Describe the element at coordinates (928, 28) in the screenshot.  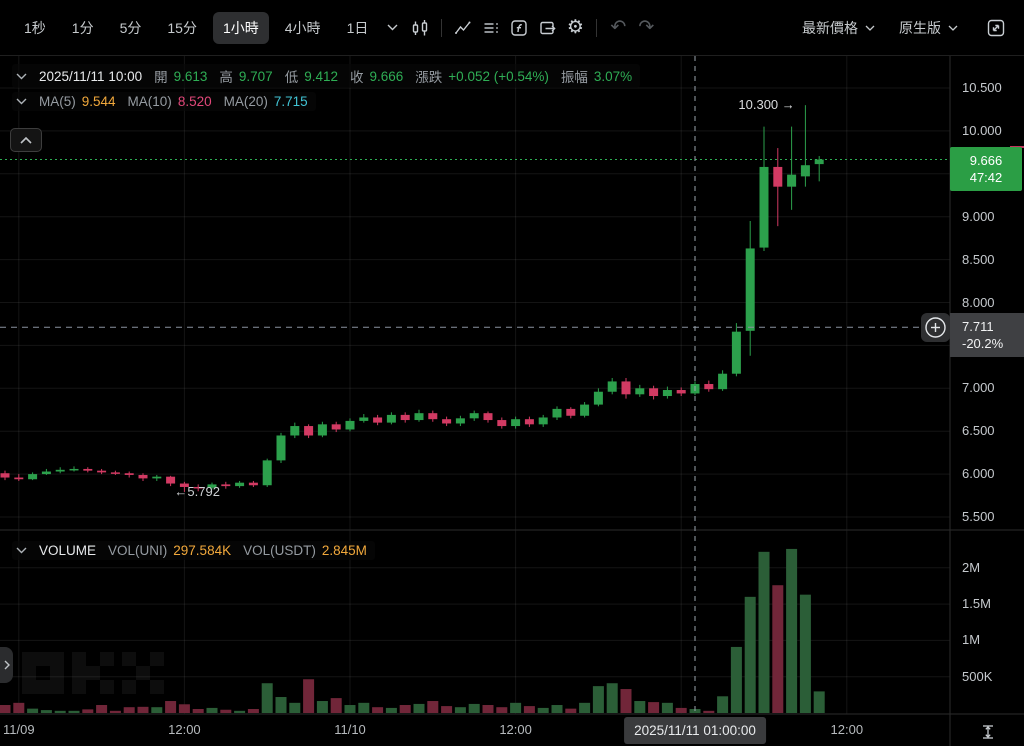
I see `chart-version-dropdown: 原生版` at that location.